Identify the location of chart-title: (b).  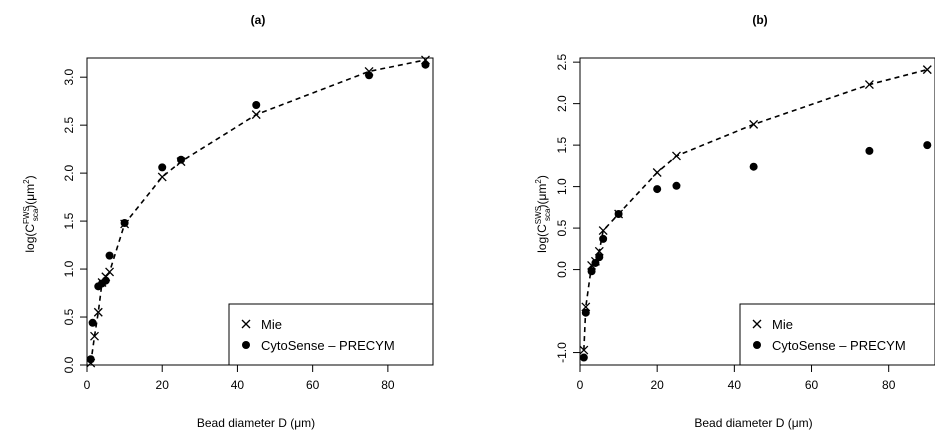
(759, 20).